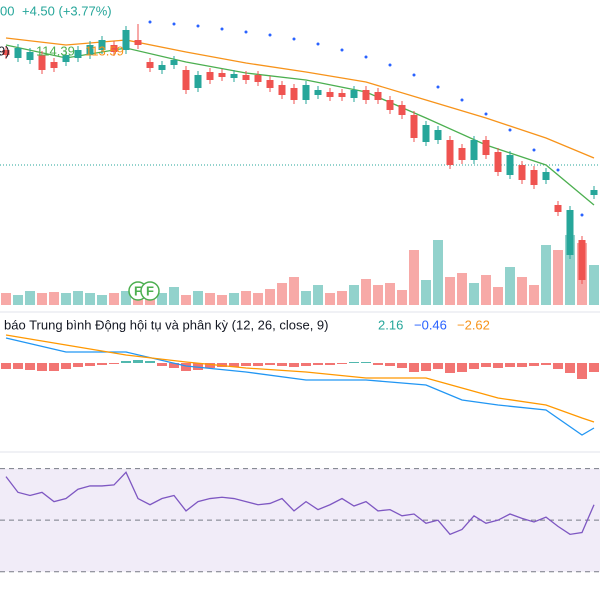  What do you see at coordinates (7, 10) in the screenshot?
I see `price-header: 00` at bounding box center [7, 10].